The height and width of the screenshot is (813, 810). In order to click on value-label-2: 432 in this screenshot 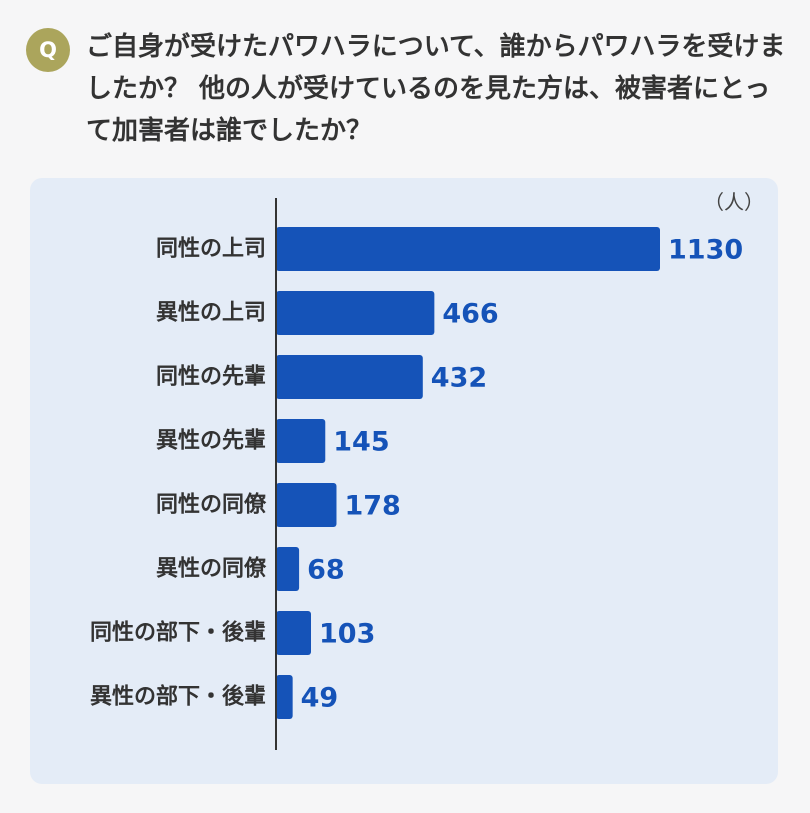, I will do `click(459, 378)`.